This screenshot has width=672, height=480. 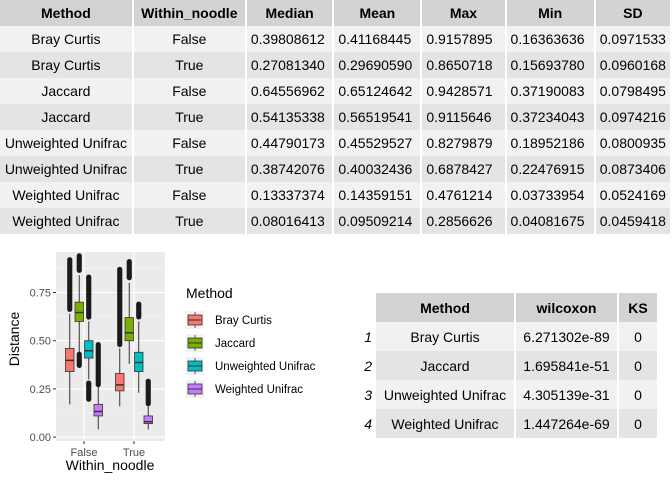 I want to click on legend-title: Method, so click(x=209, y=293).